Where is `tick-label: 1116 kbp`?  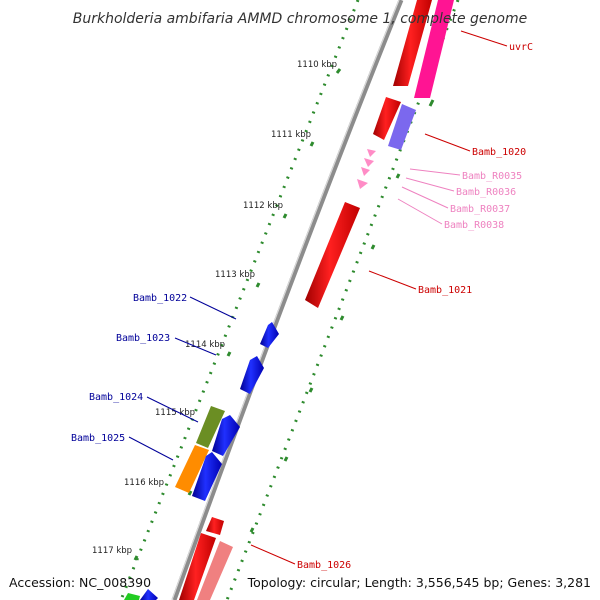
tick-label: 1116 kbp is located at coordinates (144, 483).